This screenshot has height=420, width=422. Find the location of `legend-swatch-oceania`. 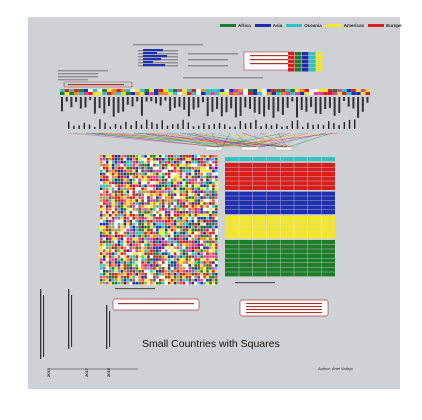

legend-swatch-oceania is located at coordinates (294, 25).